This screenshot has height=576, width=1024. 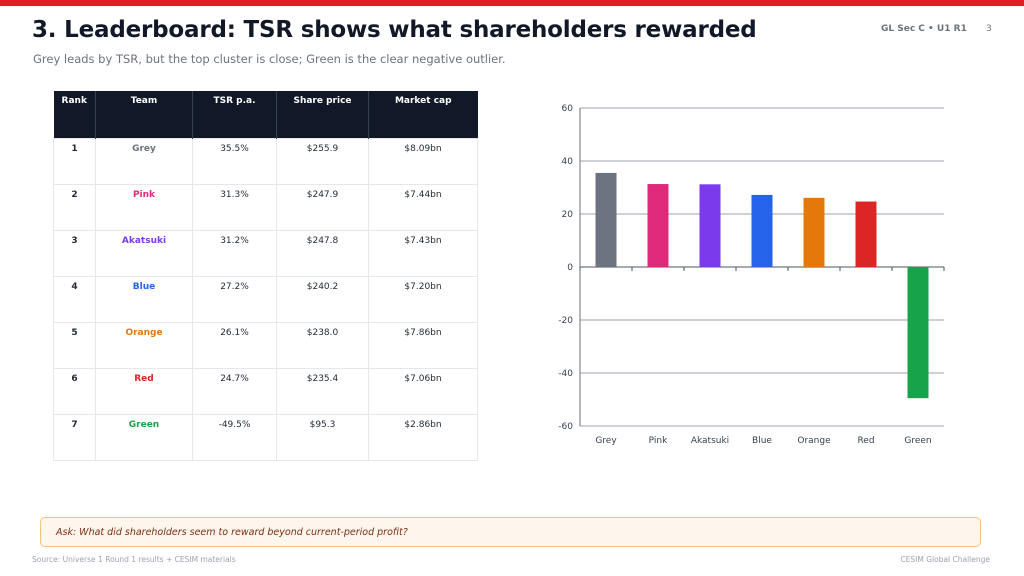 What do you see at coordinates (512, 3) in the screenshot?
I see `accent-bar` at bounding box center [512, 3].